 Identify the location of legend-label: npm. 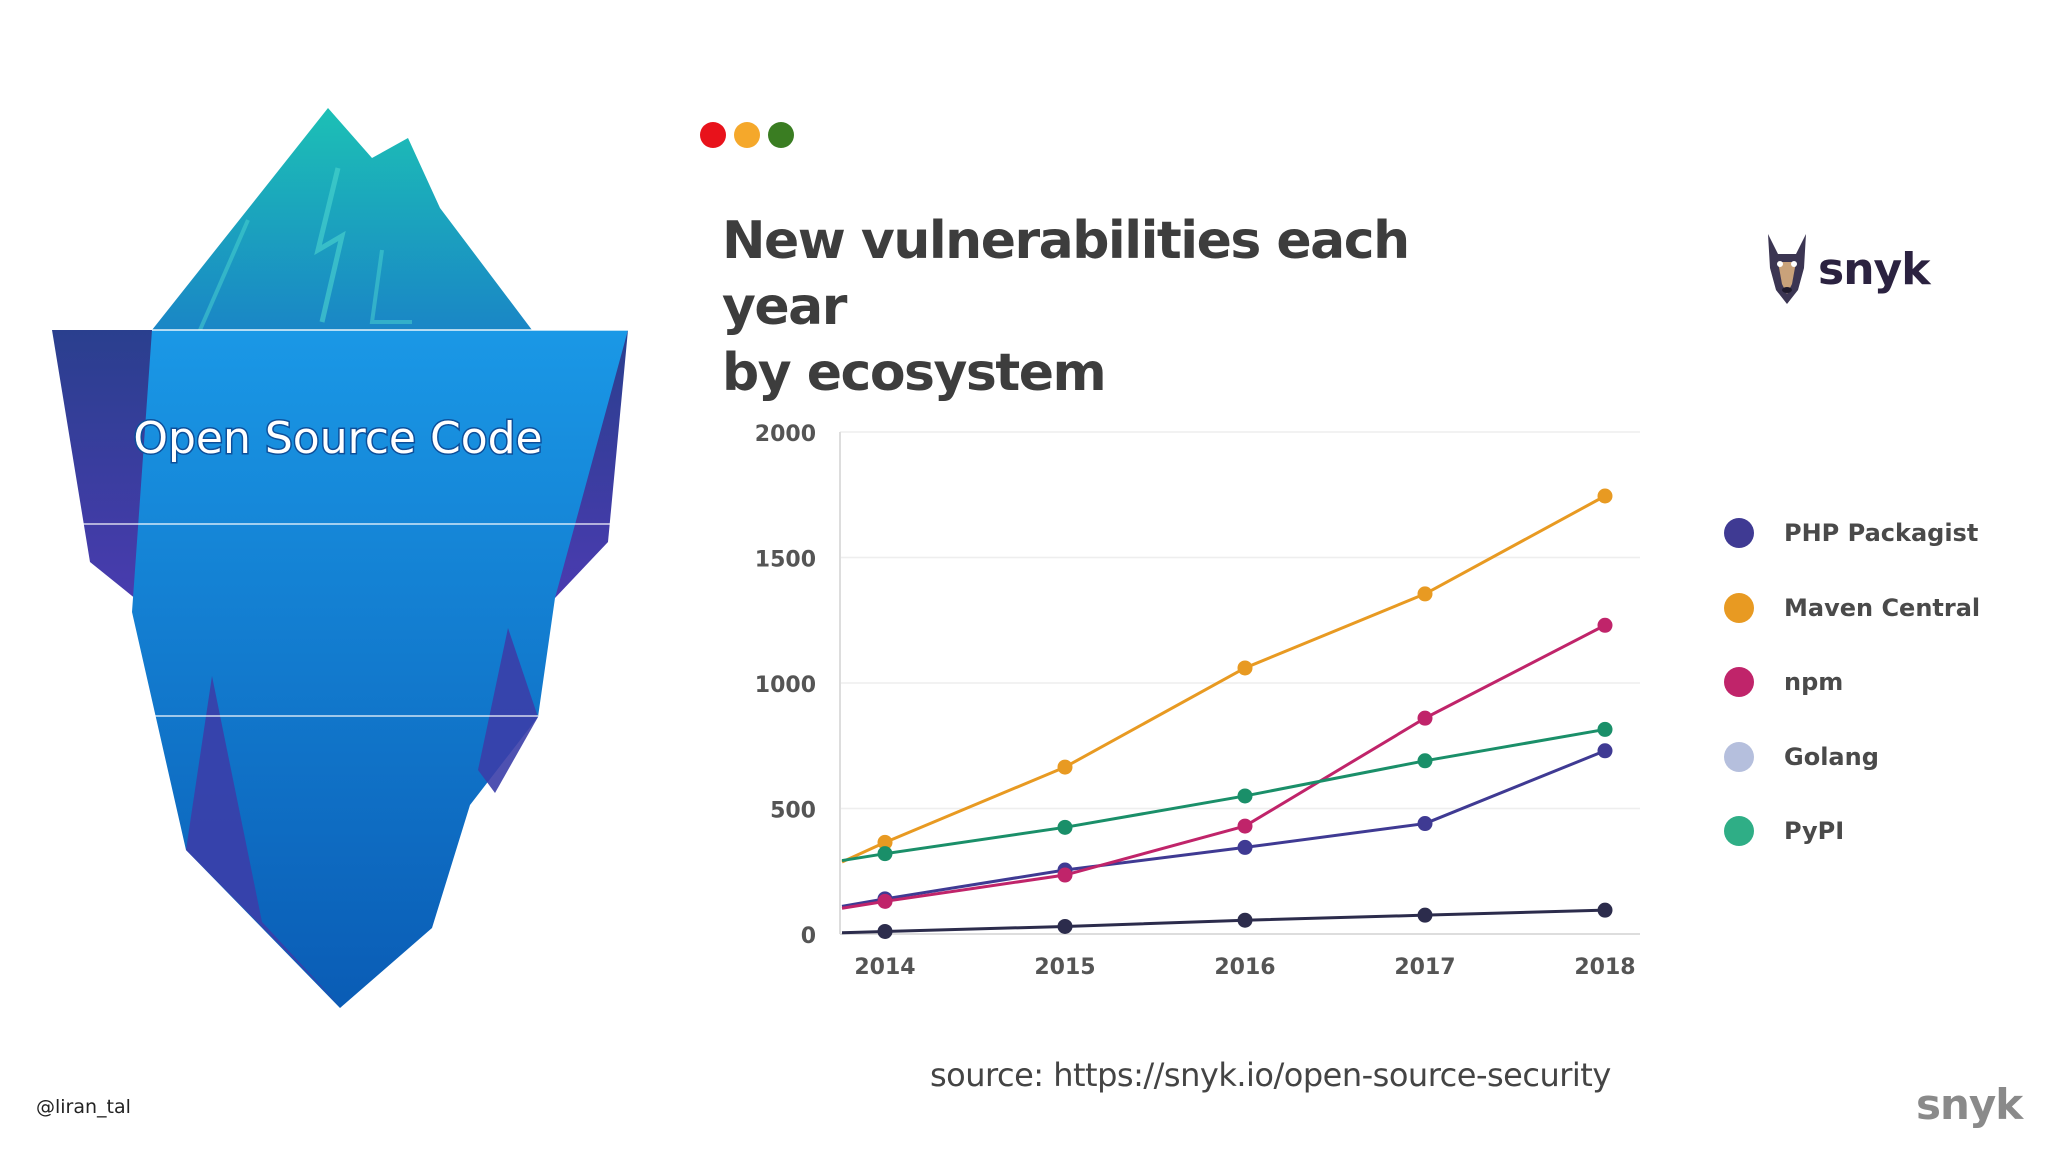
(1814, 682).